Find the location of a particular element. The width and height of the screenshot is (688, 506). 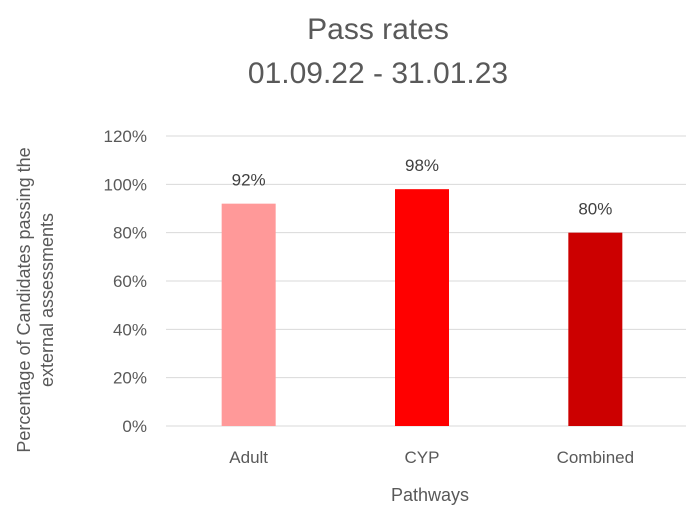

data-label-cyp: 98% is located at coordinates (422, 165).